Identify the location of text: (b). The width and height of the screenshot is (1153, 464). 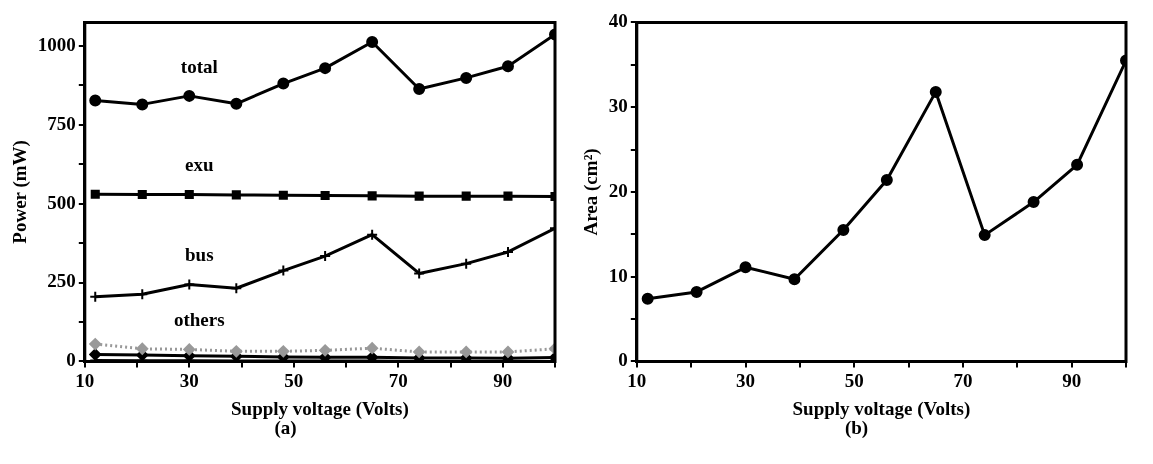
(856, 428).